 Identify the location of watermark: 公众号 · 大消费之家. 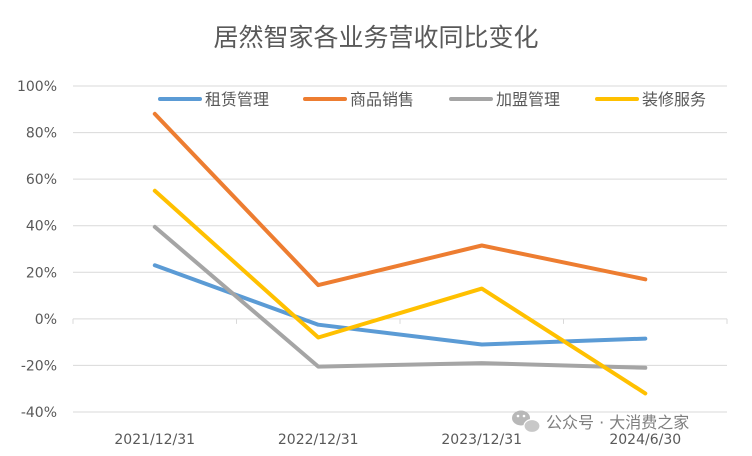
(600, 422).